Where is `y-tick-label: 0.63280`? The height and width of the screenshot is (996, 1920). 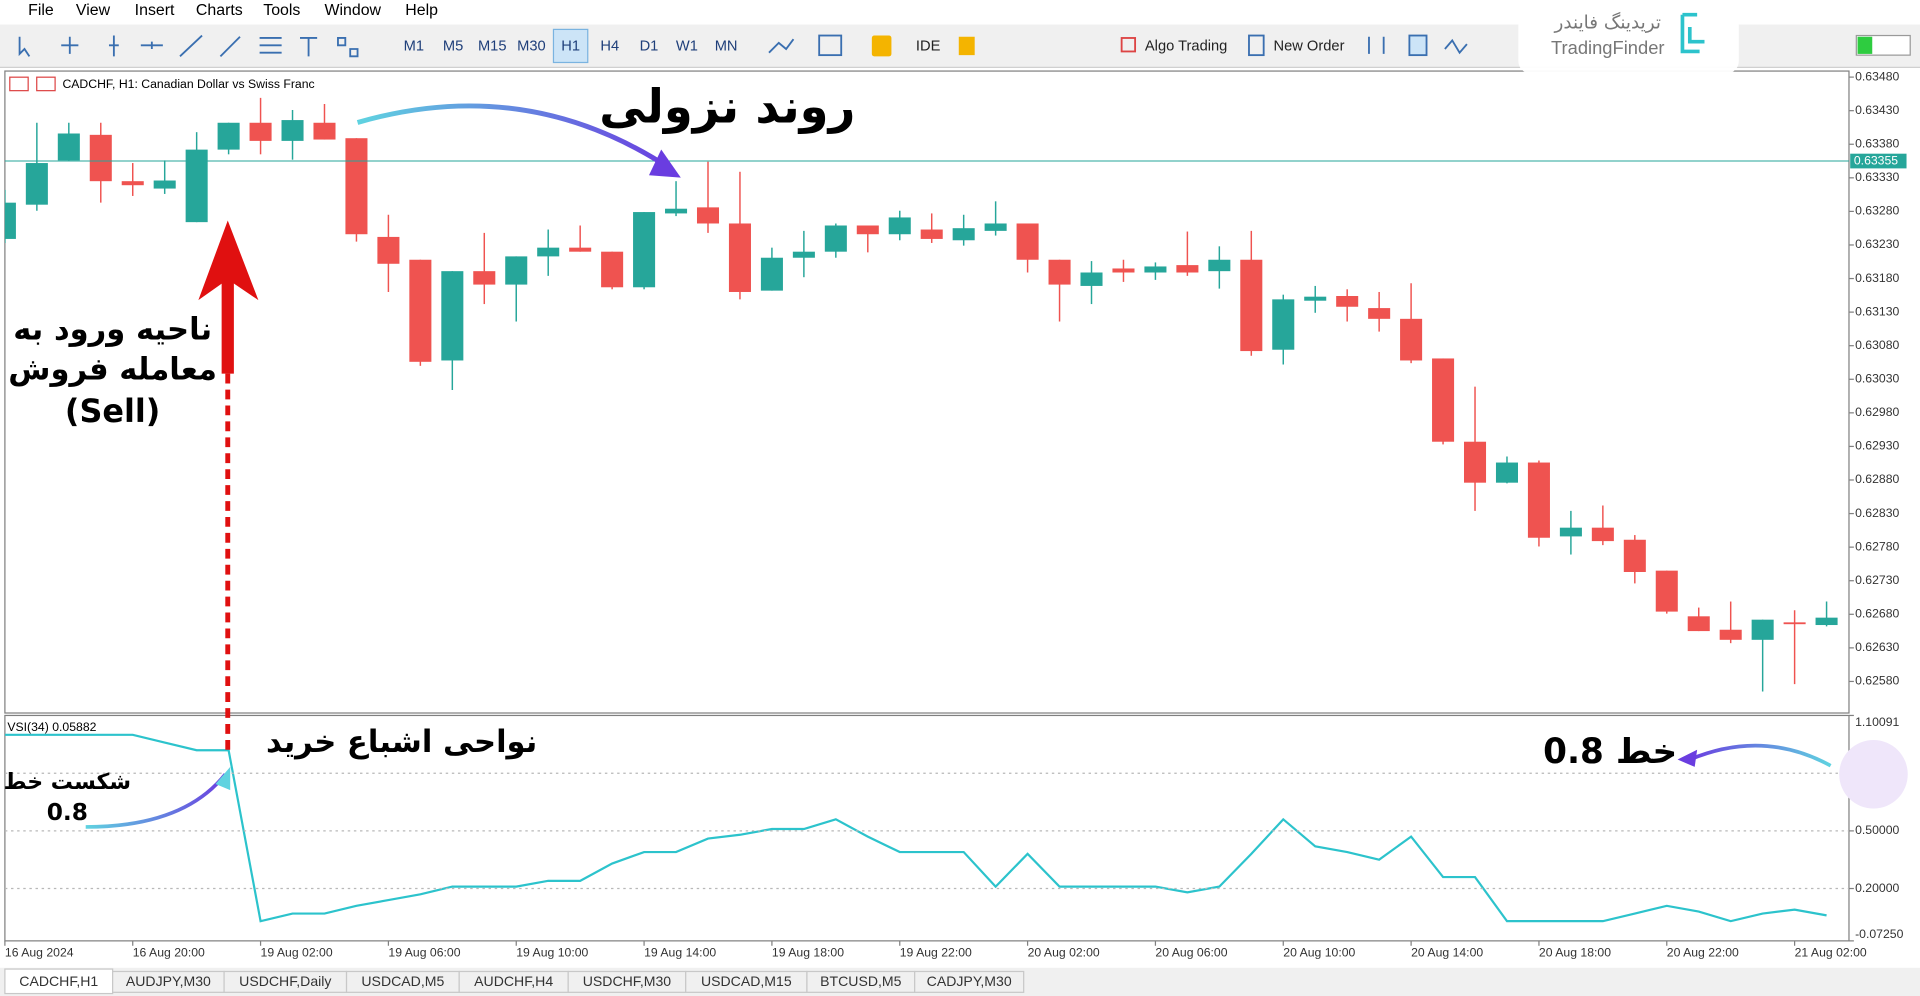 y-tick-label: 0.63280 is located at coordinates (1877, 211).